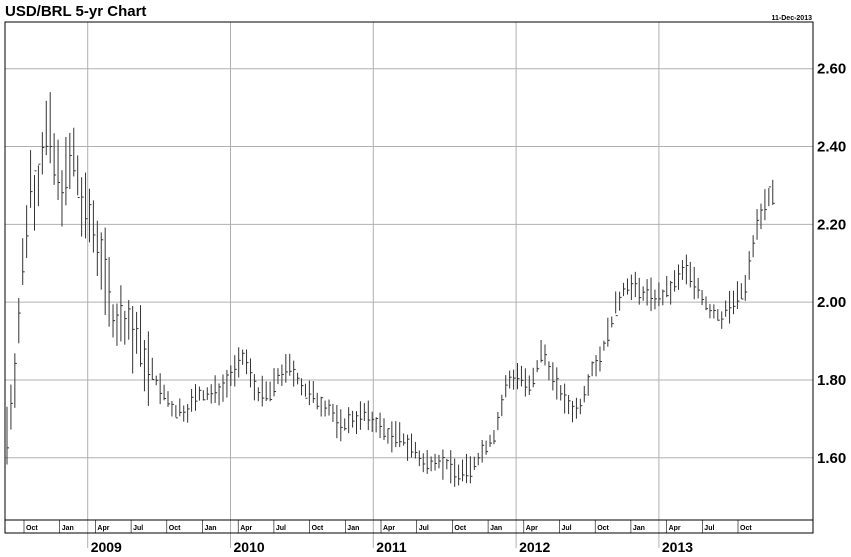  I want to click on year-label: 2013, so click(677, 547).